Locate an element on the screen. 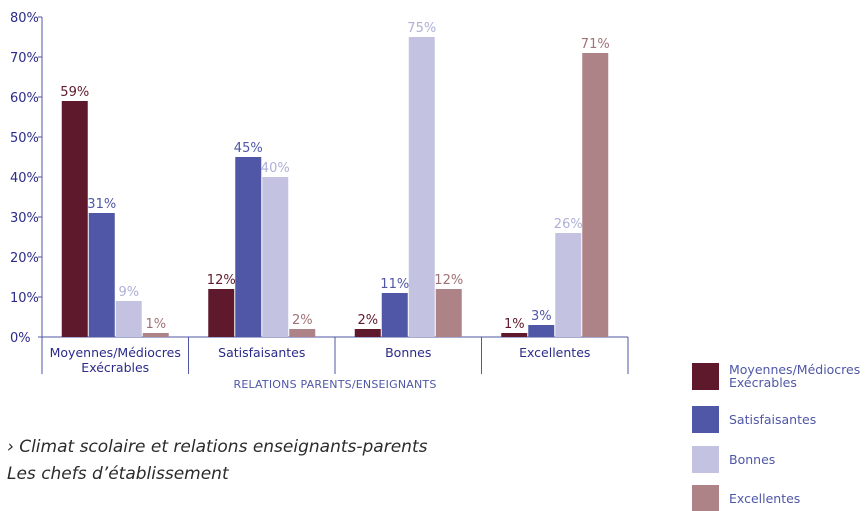 The image size is (865, 511). x-axis-title: RELATIONS PARENTS/ENSEIGNANTS is located at coordinates (334, 384).